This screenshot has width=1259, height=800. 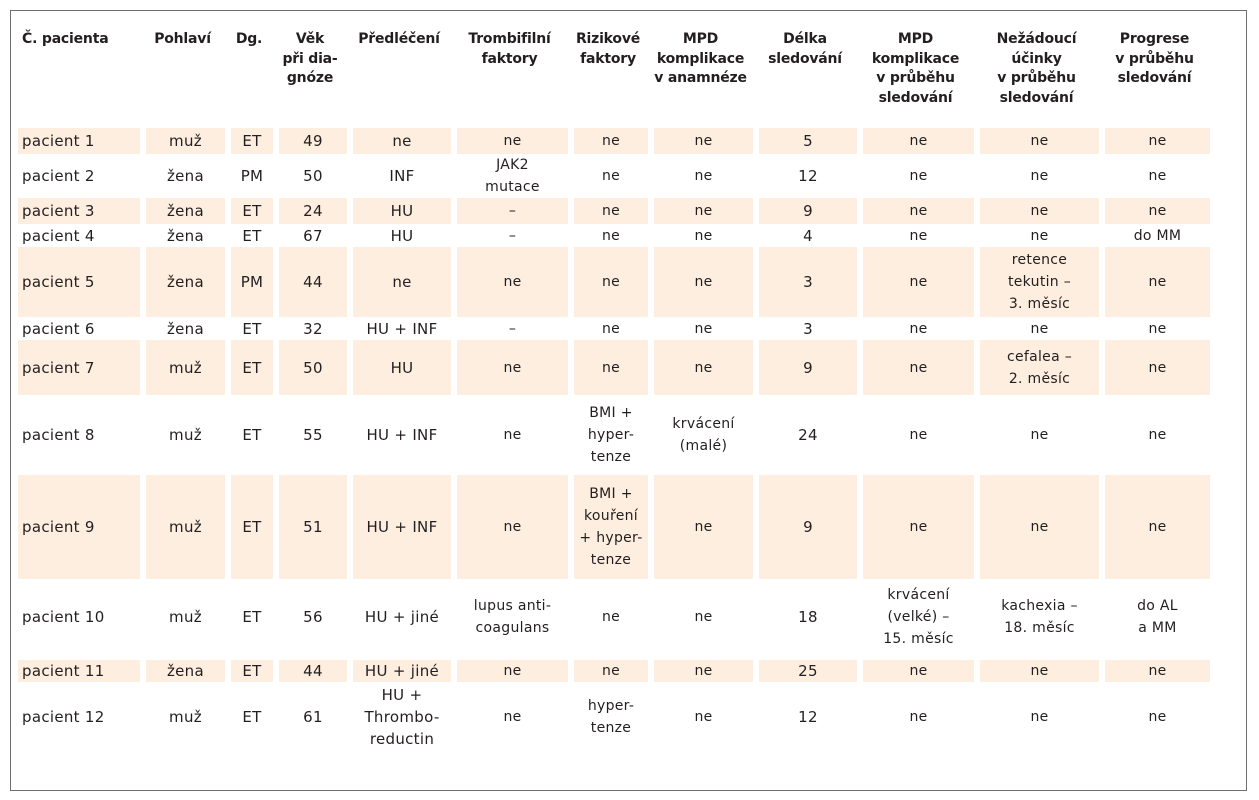 What do you see at coordinates (399, 176) in the screenshot?
I see `cell-pretreatment: INF` at bounding box center [399, 176].